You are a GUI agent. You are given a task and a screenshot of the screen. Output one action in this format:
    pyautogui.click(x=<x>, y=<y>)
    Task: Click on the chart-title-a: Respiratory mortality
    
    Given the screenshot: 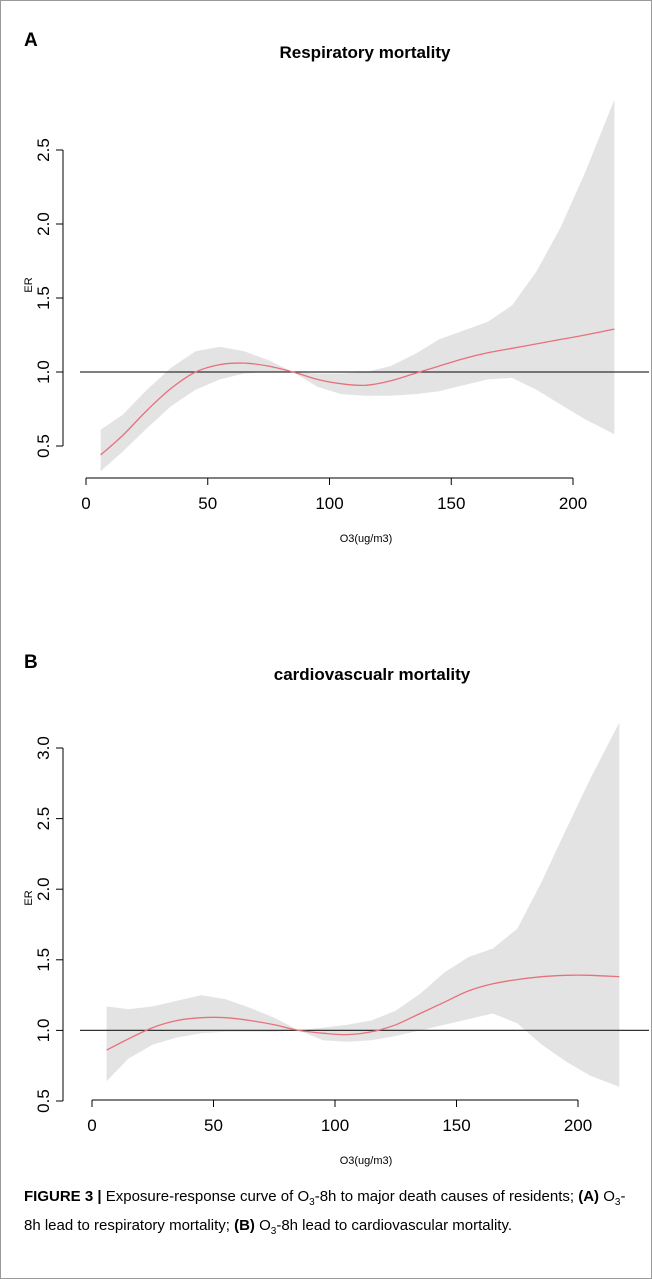 What is the action you would take?
    pyautogui.click(x=365, y=52)
    